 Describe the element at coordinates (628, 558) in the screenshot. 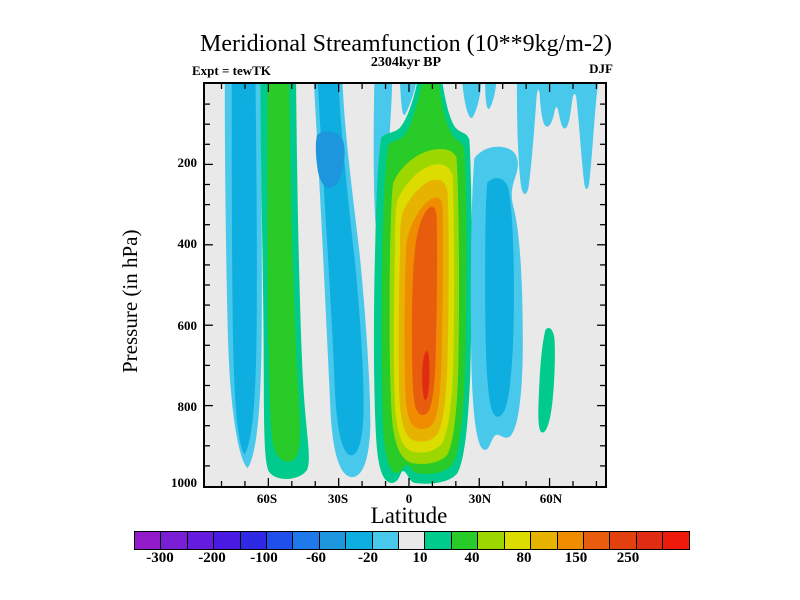

I see `colorbar-tick-label: 250` at that location.